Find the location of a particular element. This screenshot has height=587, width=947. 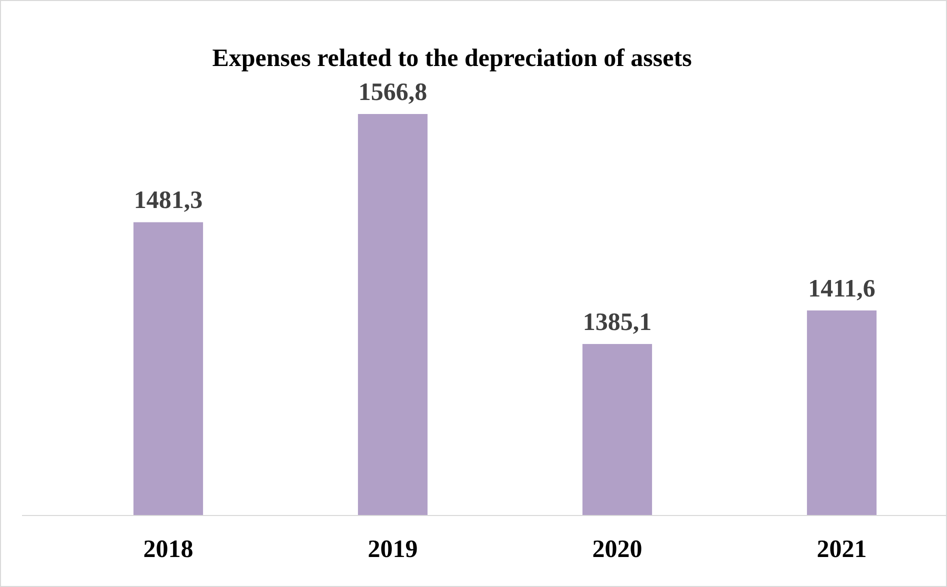

data-label: 1481,3 is located at coordinates (168, 200).